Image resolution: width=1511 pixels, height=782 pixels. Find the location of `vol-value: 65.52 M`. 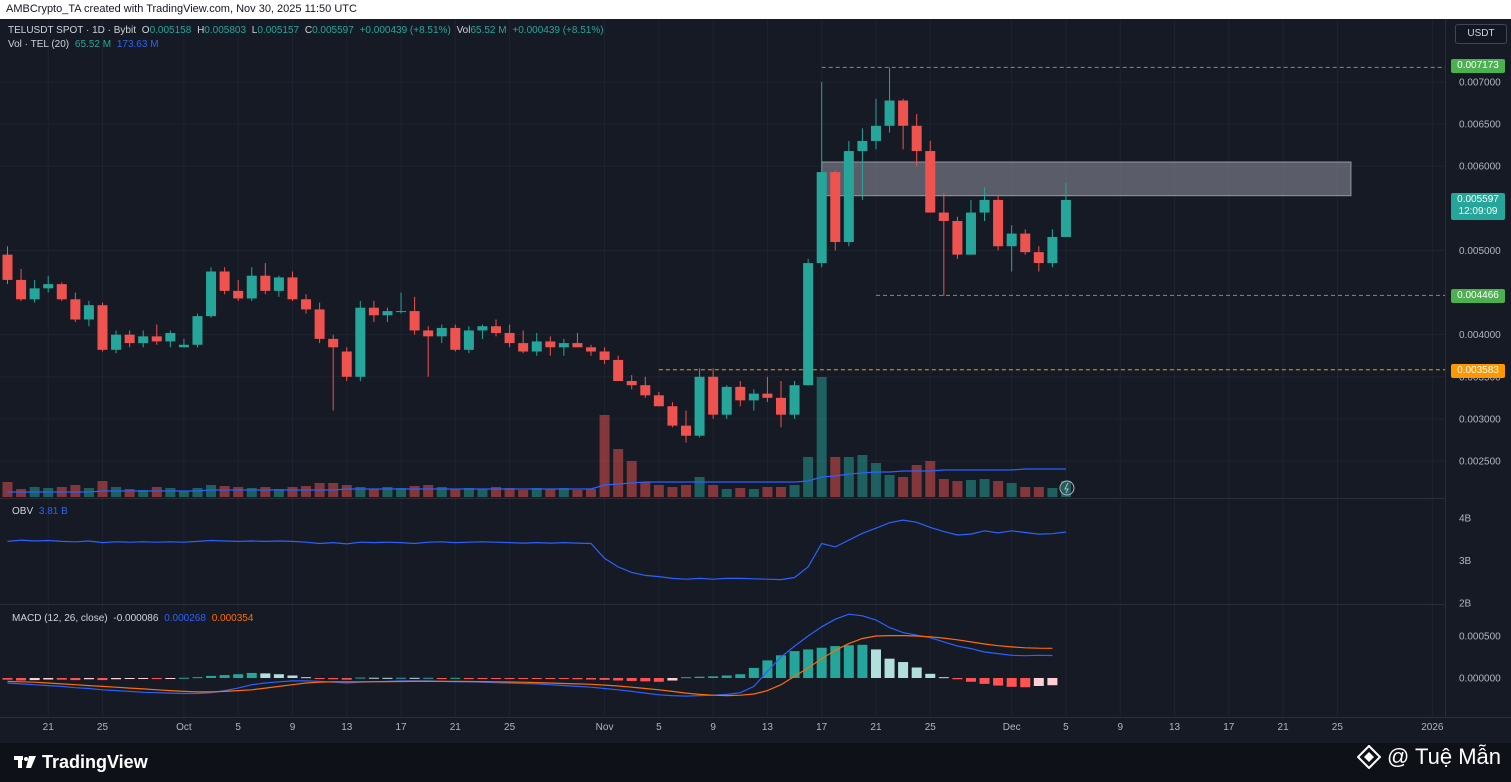

vol-value: 65.52 M is located at coordinates (488, 30).